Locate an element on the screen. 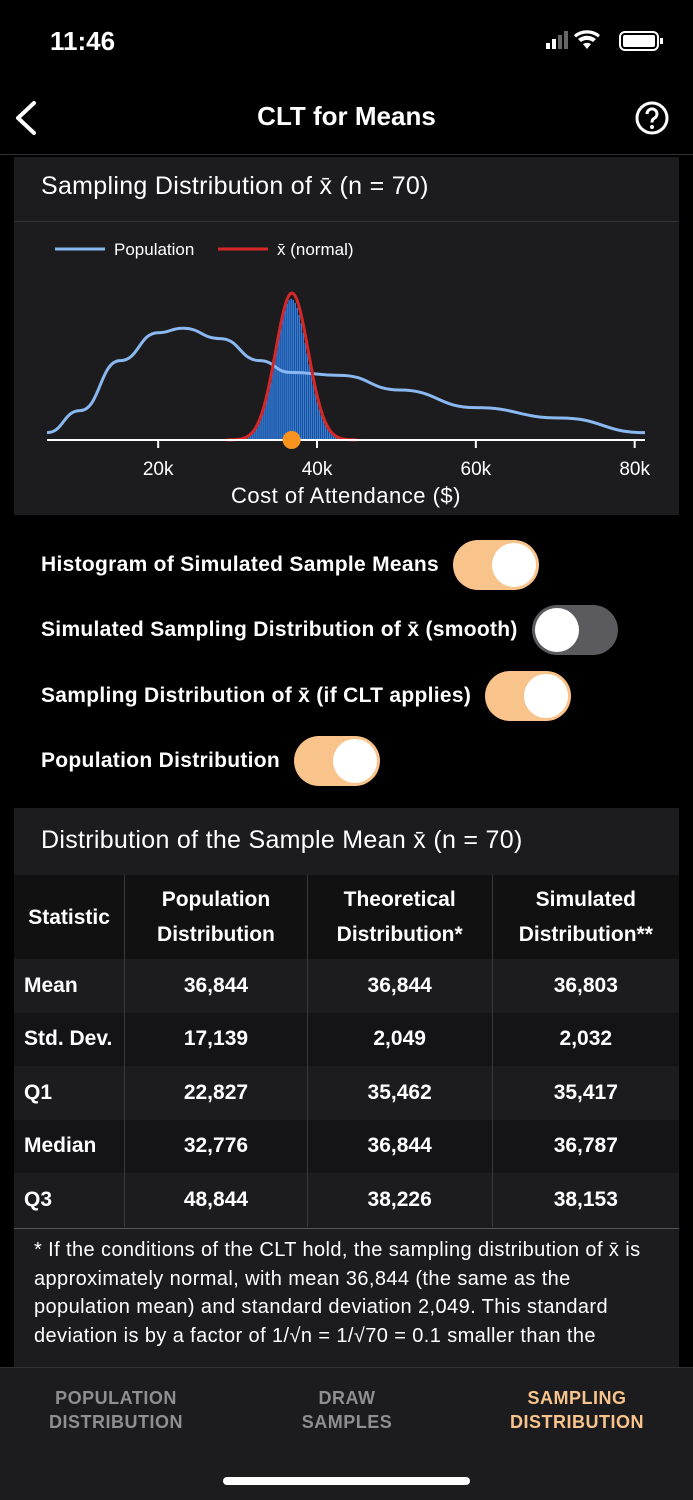 This screenshot has width=693, height=1500. back-button is located at coordinates (26, 118).